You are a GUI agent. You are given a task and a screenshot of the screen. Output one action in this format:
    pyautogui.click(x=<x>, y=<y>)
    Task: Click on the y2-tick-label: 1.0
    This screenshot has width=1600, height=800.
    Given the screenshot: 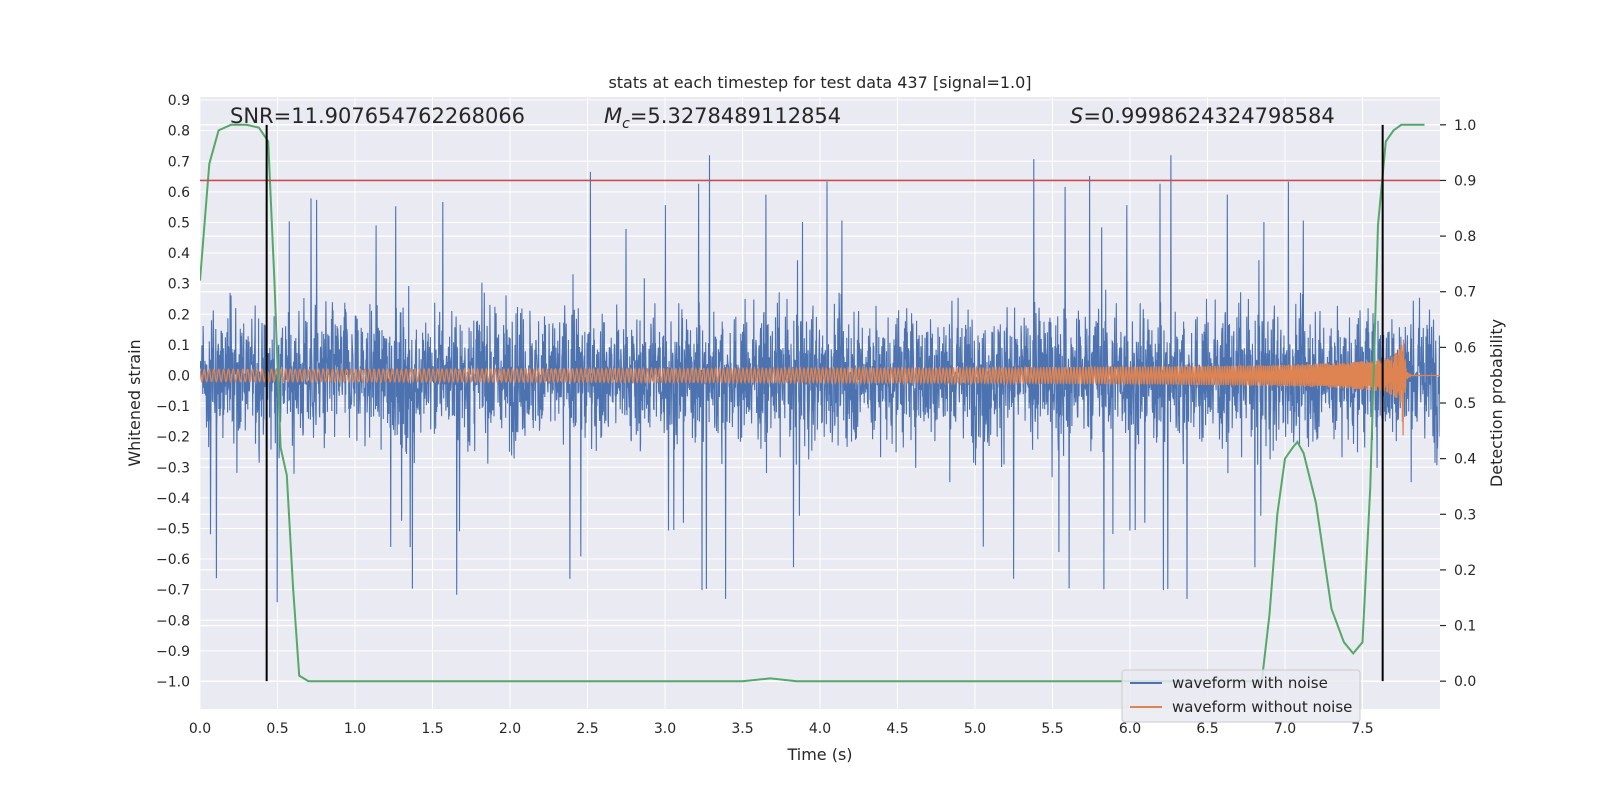 What is the action you would take?
    pyautogui.click(x=1465, y=126)
    